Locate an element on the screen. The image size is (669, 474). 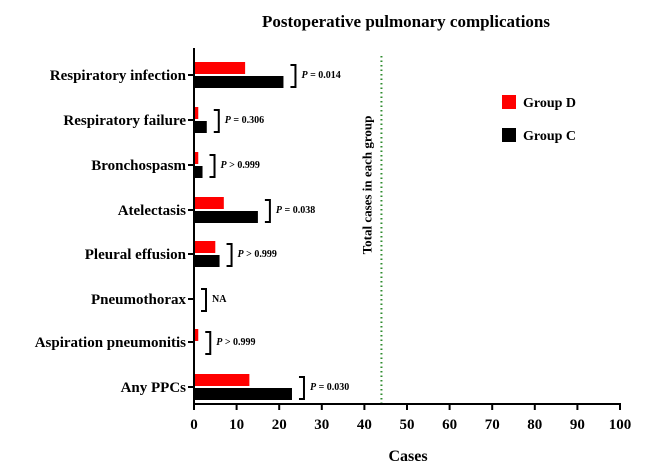
bar-group-c-any-ppcs is located at coordinates (243, 394).